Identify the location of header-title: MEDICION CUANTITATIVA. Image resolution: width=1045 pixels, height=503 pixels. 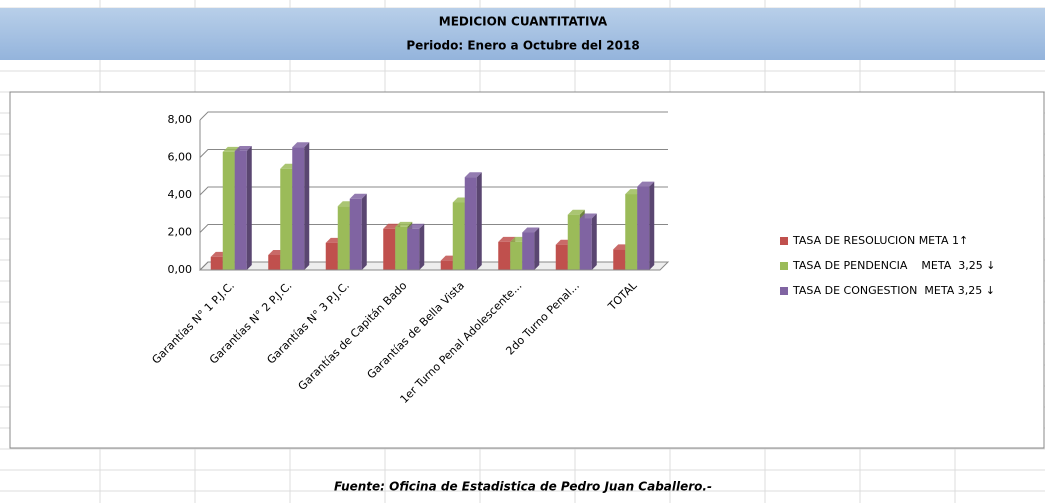
(523, 22).